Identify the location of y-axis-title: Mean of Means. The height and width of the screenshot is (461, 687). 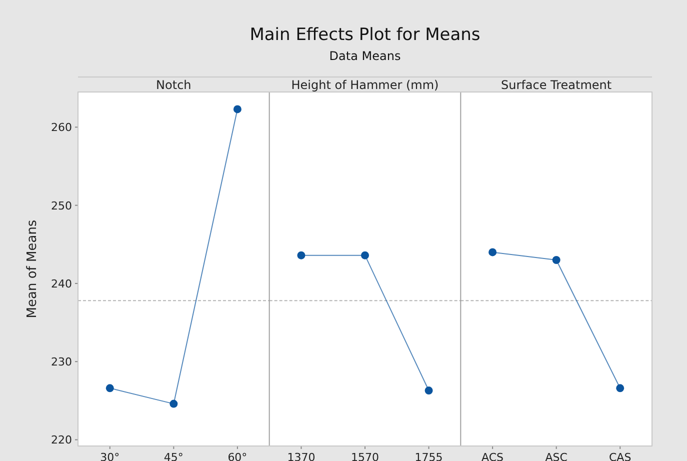
(32, 269).